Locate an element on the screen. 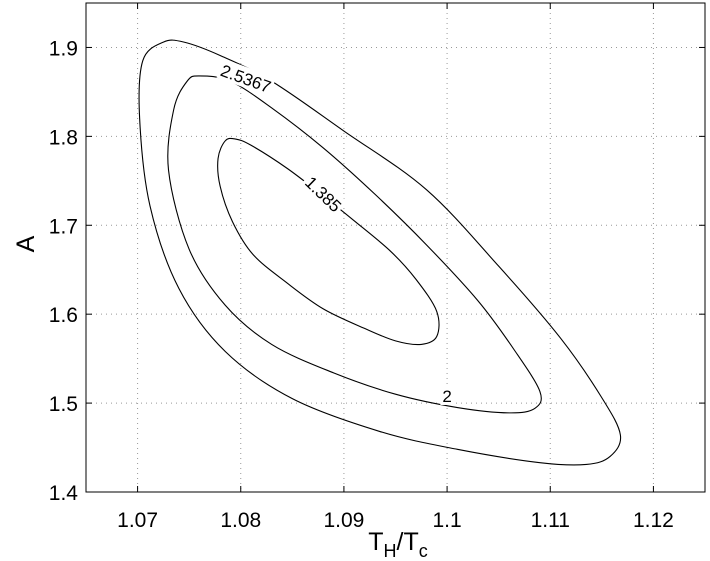 Image resolution: width=710 pixels, height=561 pixels. x-axis-label: TH/Tc is located at coordinates (398, 544).